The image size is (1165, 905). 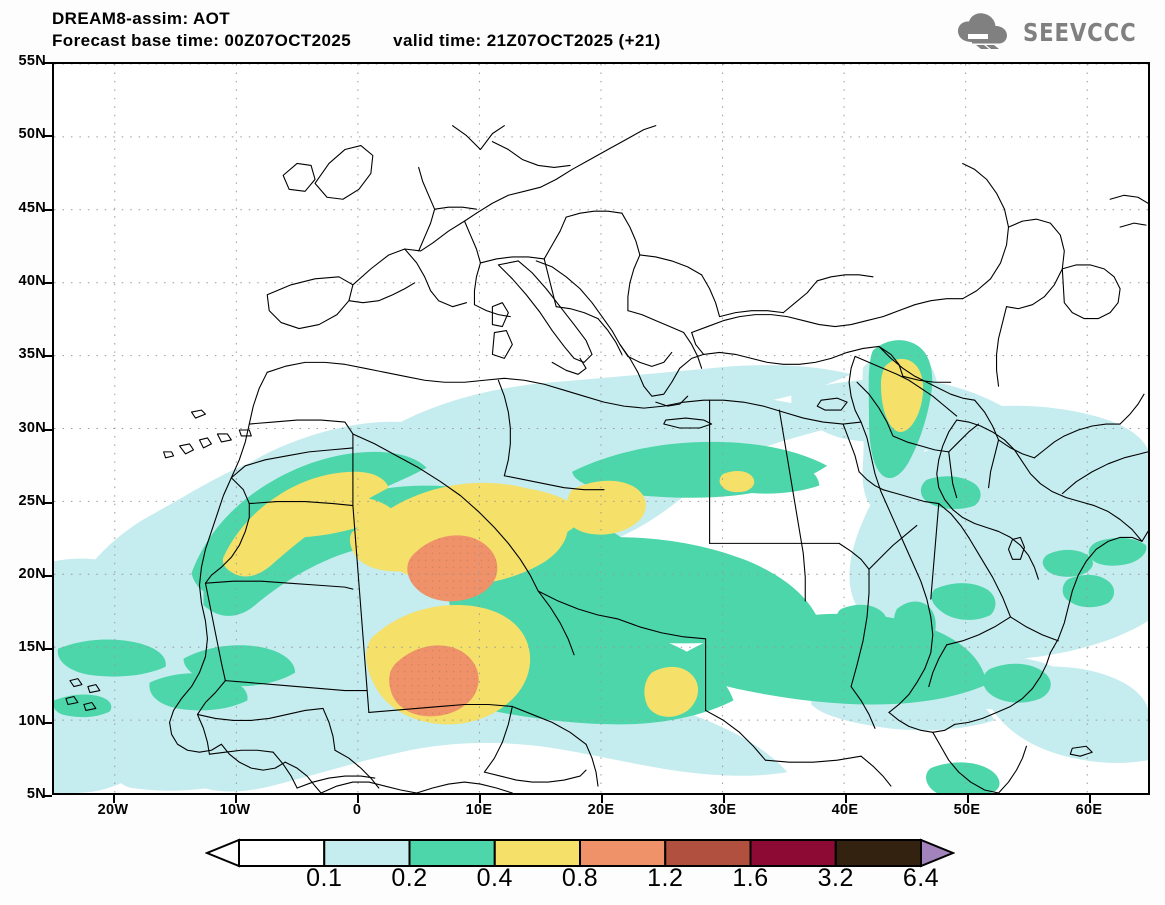 I want to click on x-axis-label: 20W, so click(x=113, y=810).